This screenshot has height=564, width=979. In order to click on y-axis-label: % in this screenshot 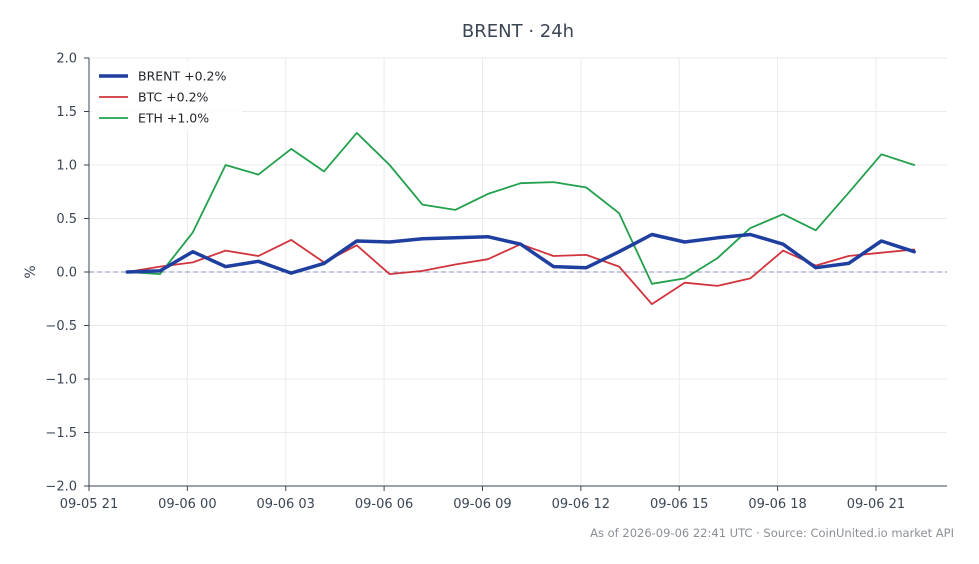, I will do `click(31, 271)`.